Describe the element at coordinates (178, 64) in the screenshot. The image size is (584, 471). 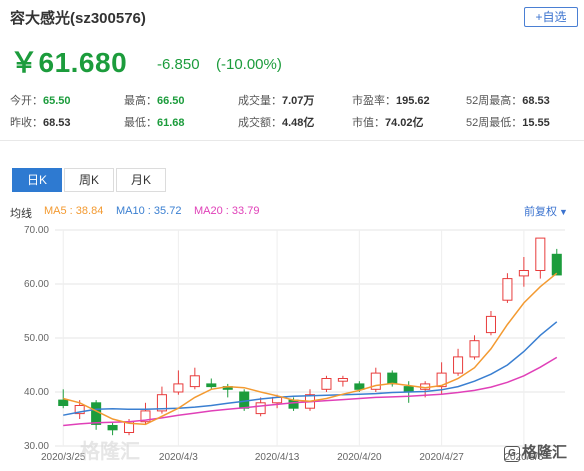
I see `price-change: -6.850` at that location.